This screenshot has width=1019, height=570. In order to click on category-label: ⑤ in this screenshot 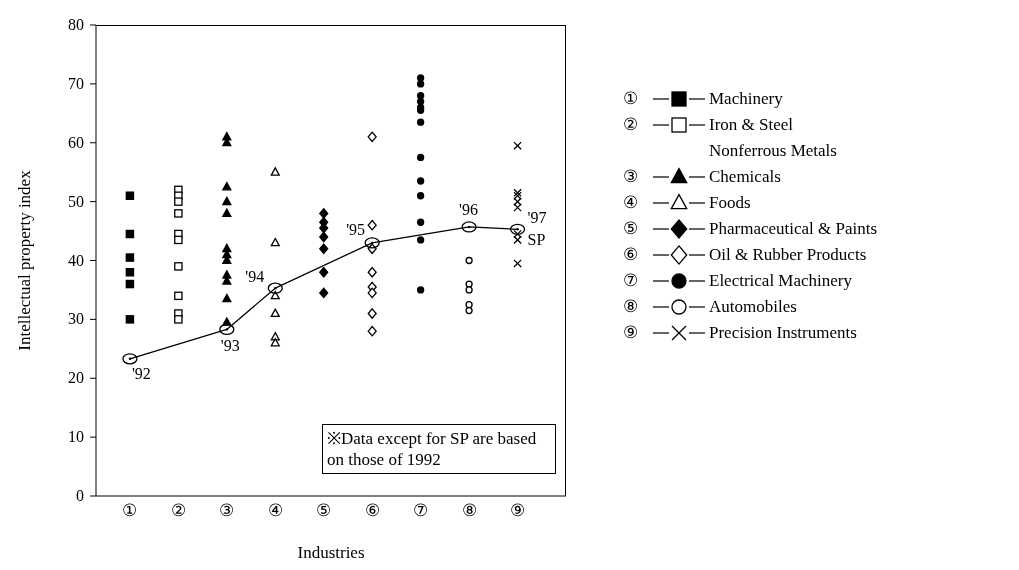, I will do `click(630, 228)`.